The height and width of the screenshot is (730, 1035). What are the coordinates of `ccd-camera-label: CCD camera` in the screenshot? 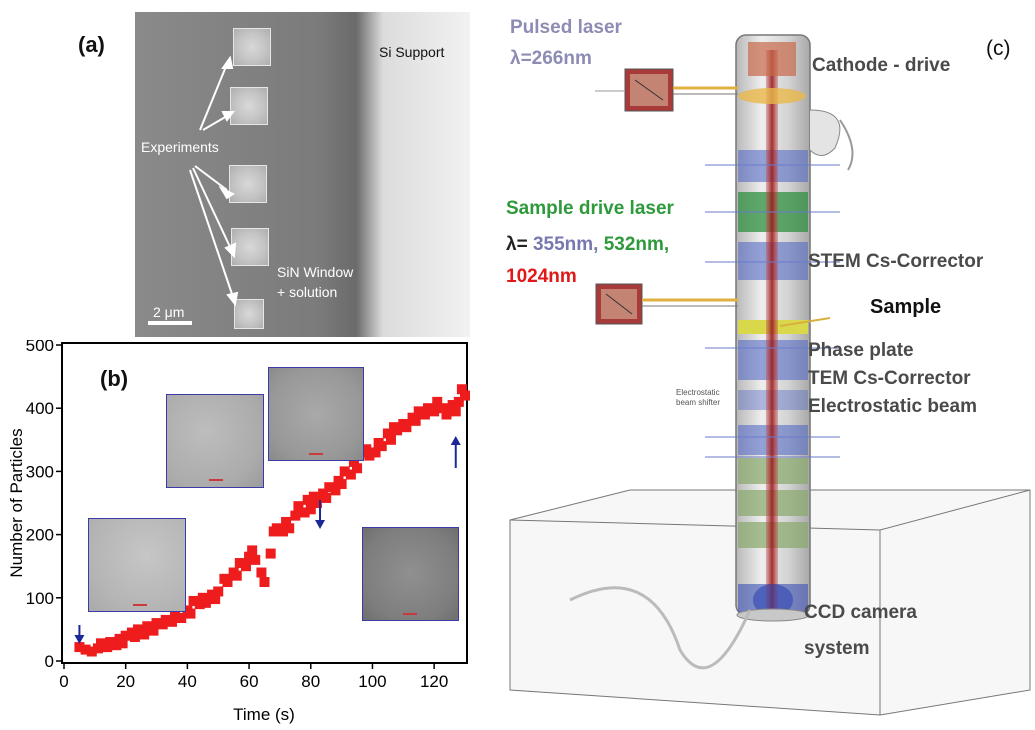 It's located at (860, 612).